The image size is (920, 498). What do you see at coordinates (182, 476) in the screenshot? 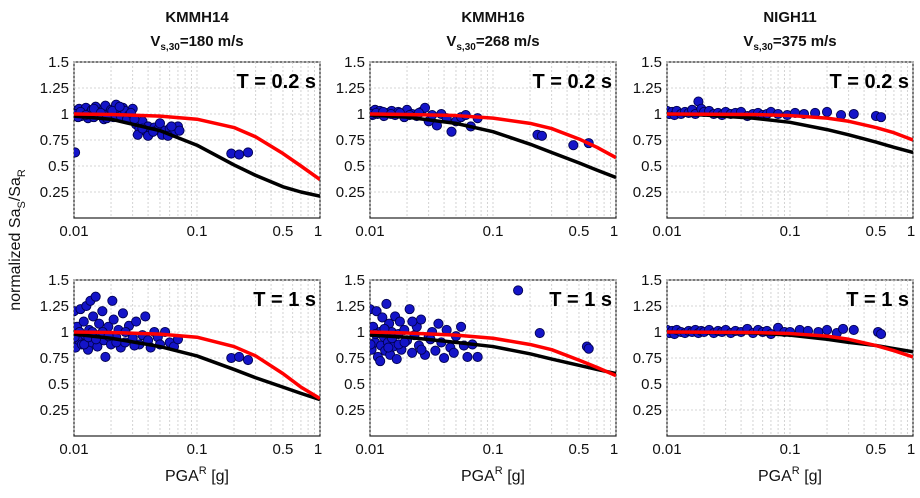
I see `x-label-pre: PGA` at bounding box center [182, 476].